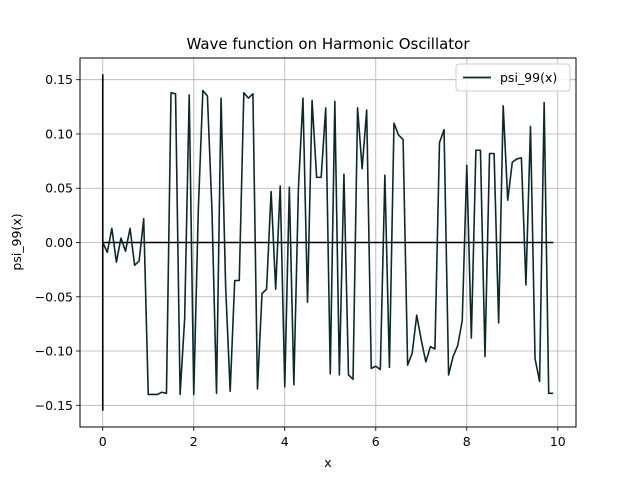  Describe the element at coordinates (376, 441) in the screenshot. I see `x-tick-label: 6` at that location.